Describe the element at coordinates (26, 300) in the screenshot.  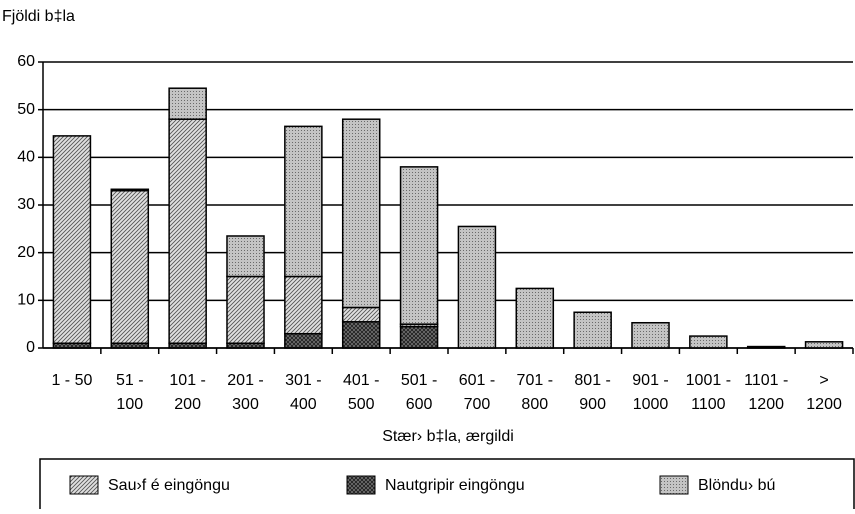
I see `y-tick-label: 10` at that location.